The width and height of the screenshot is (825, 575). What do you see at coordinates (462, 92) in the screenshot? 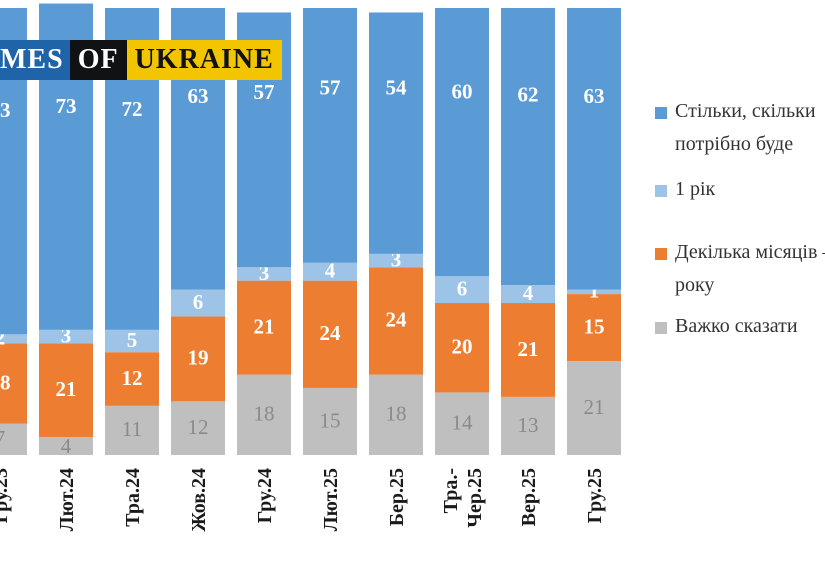
I see `data-label: 60` at bounding box center [462, 92].